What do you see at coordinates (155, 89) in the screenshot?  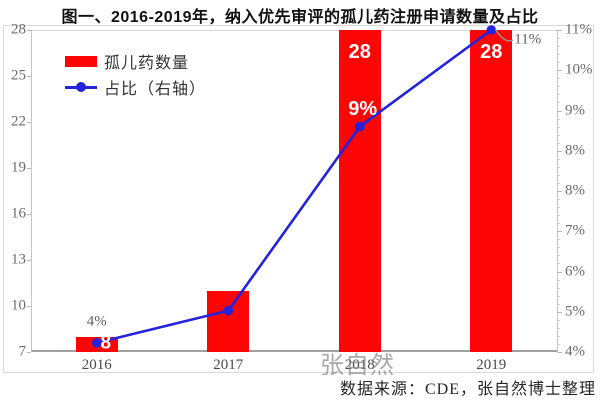 I see `legend-label-line: 占比（右轴）` at bounding box center [155, 89].